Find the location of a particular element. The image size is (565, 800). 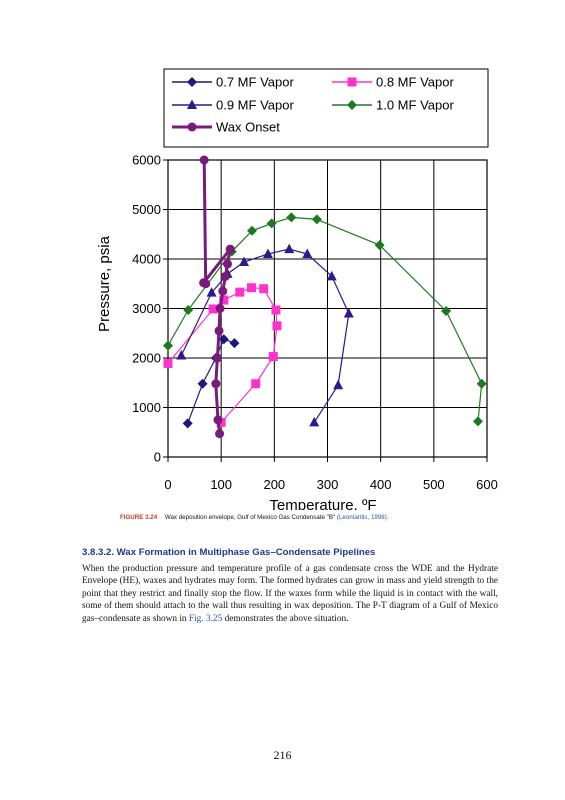

x-tick-label: 500 is located at coordinates (434, 484).